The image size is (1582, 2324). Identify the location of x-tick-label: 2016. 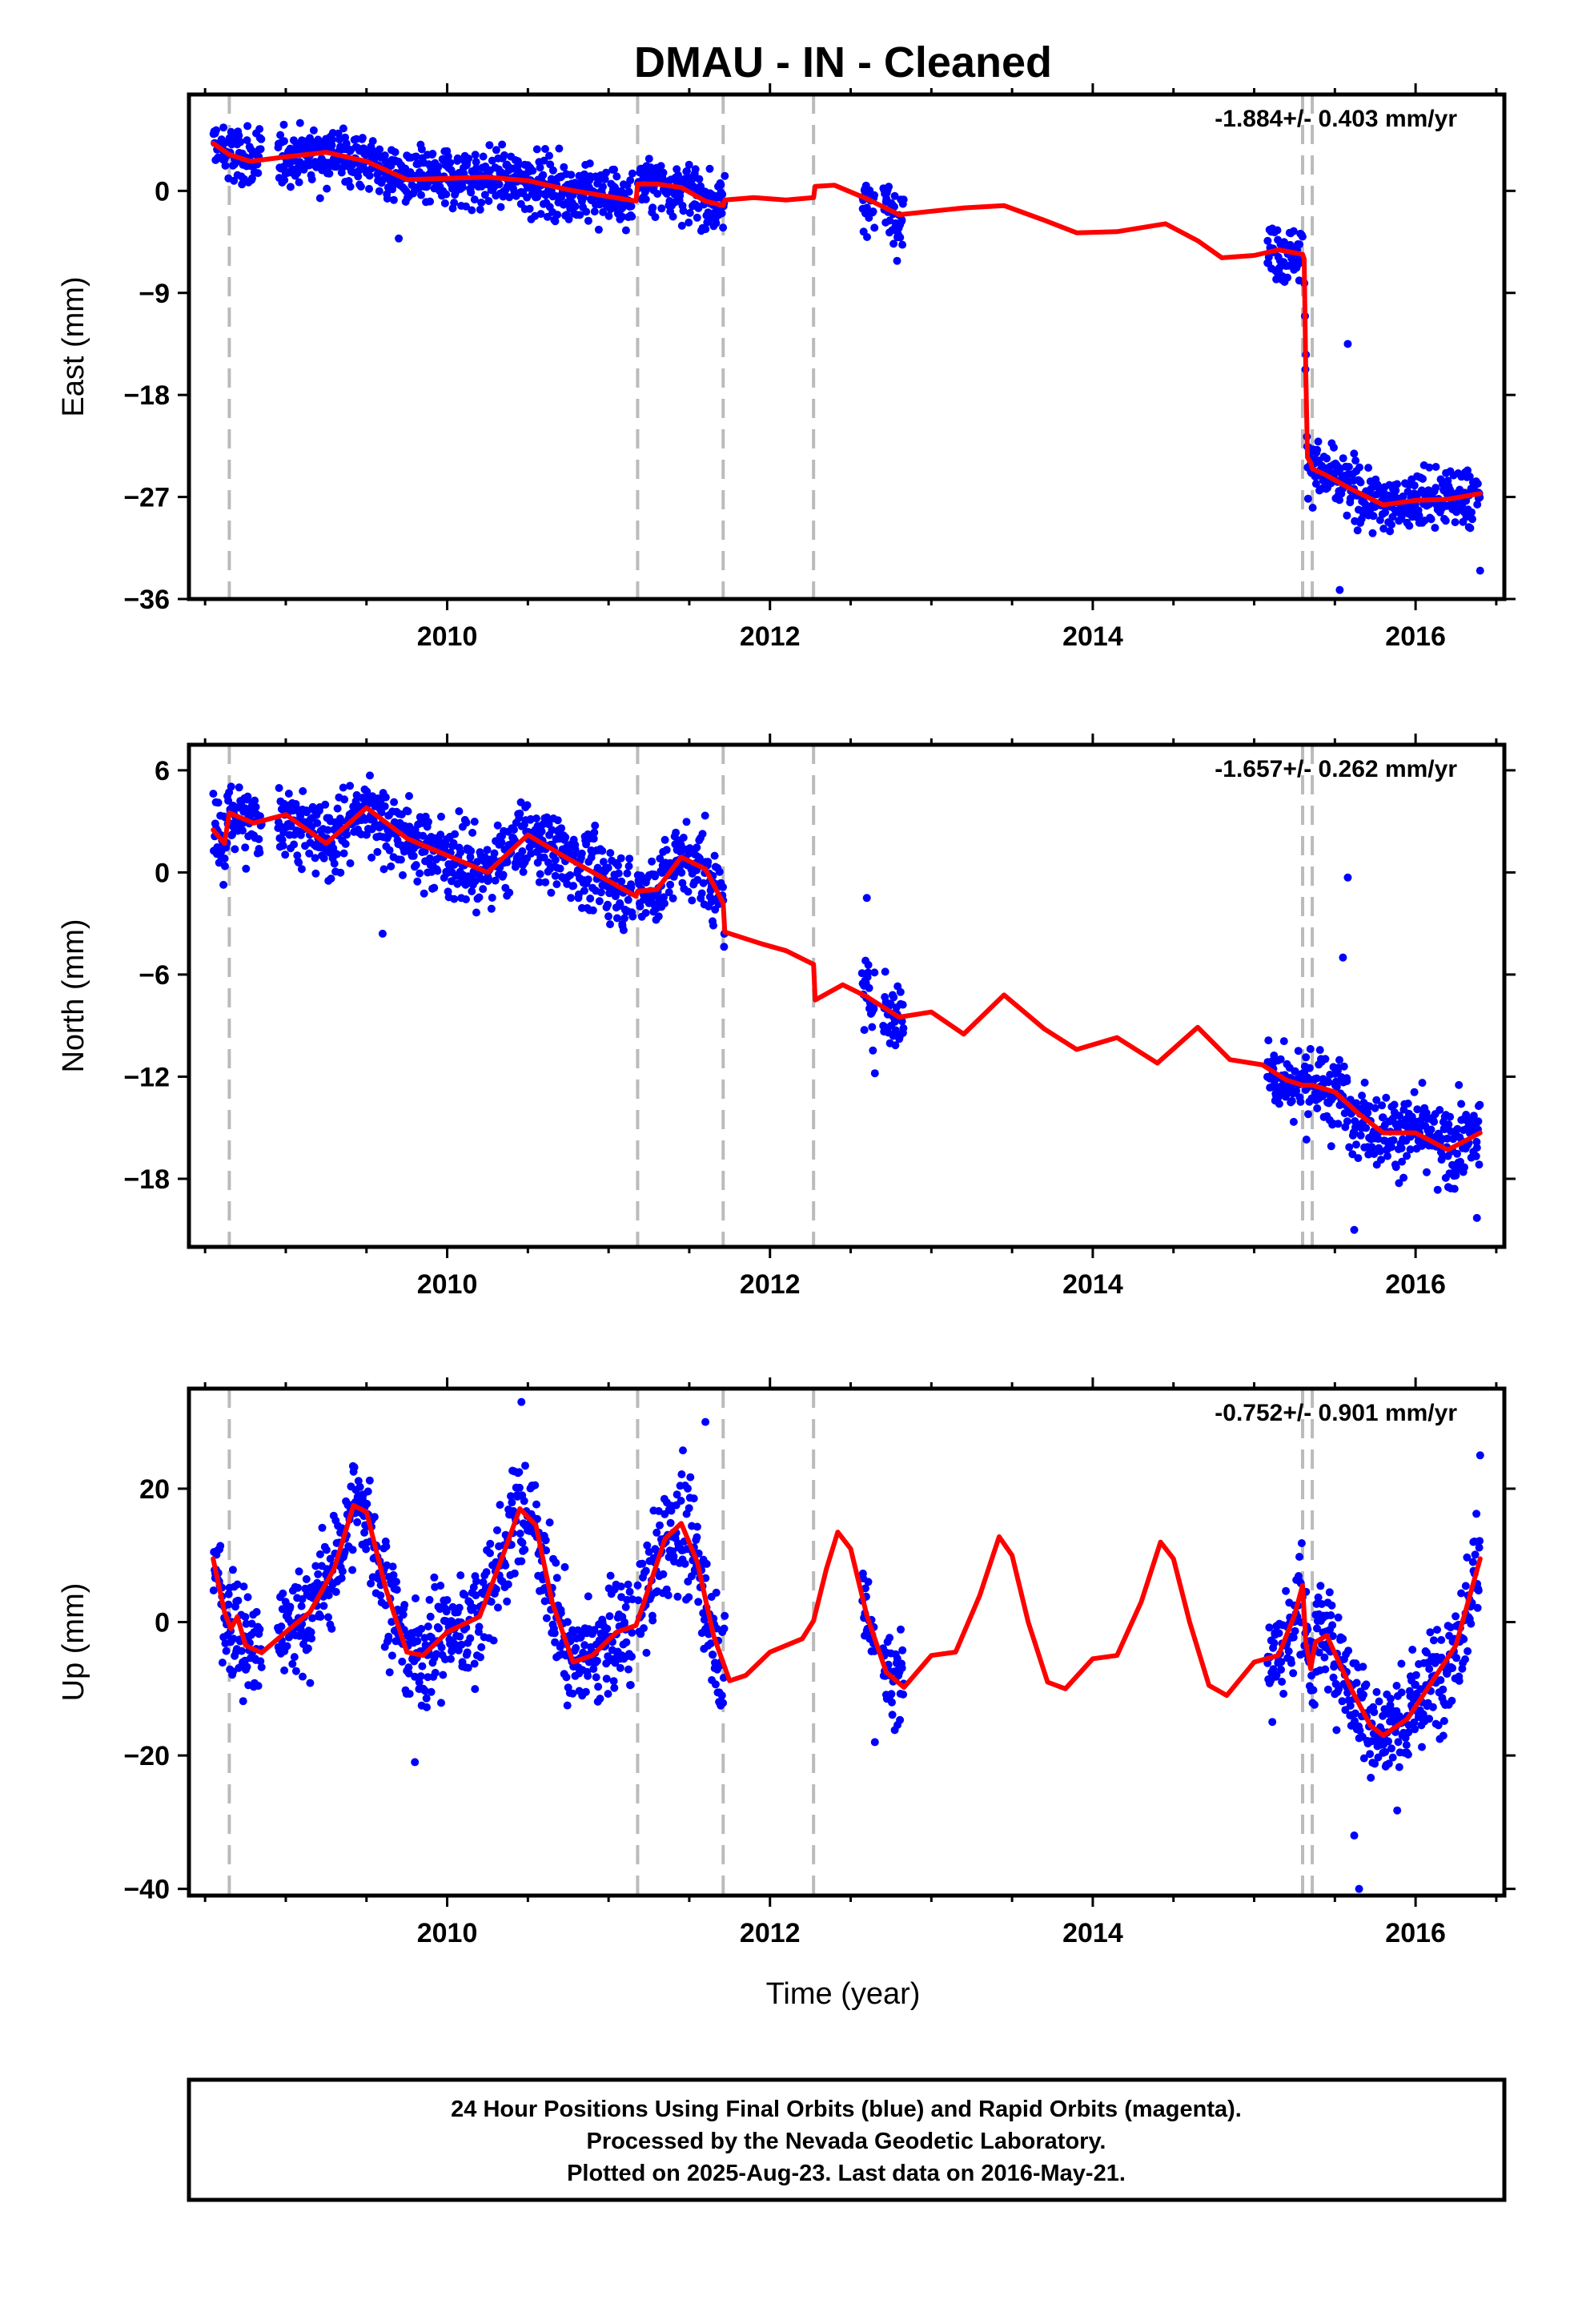
(1415, 1933).